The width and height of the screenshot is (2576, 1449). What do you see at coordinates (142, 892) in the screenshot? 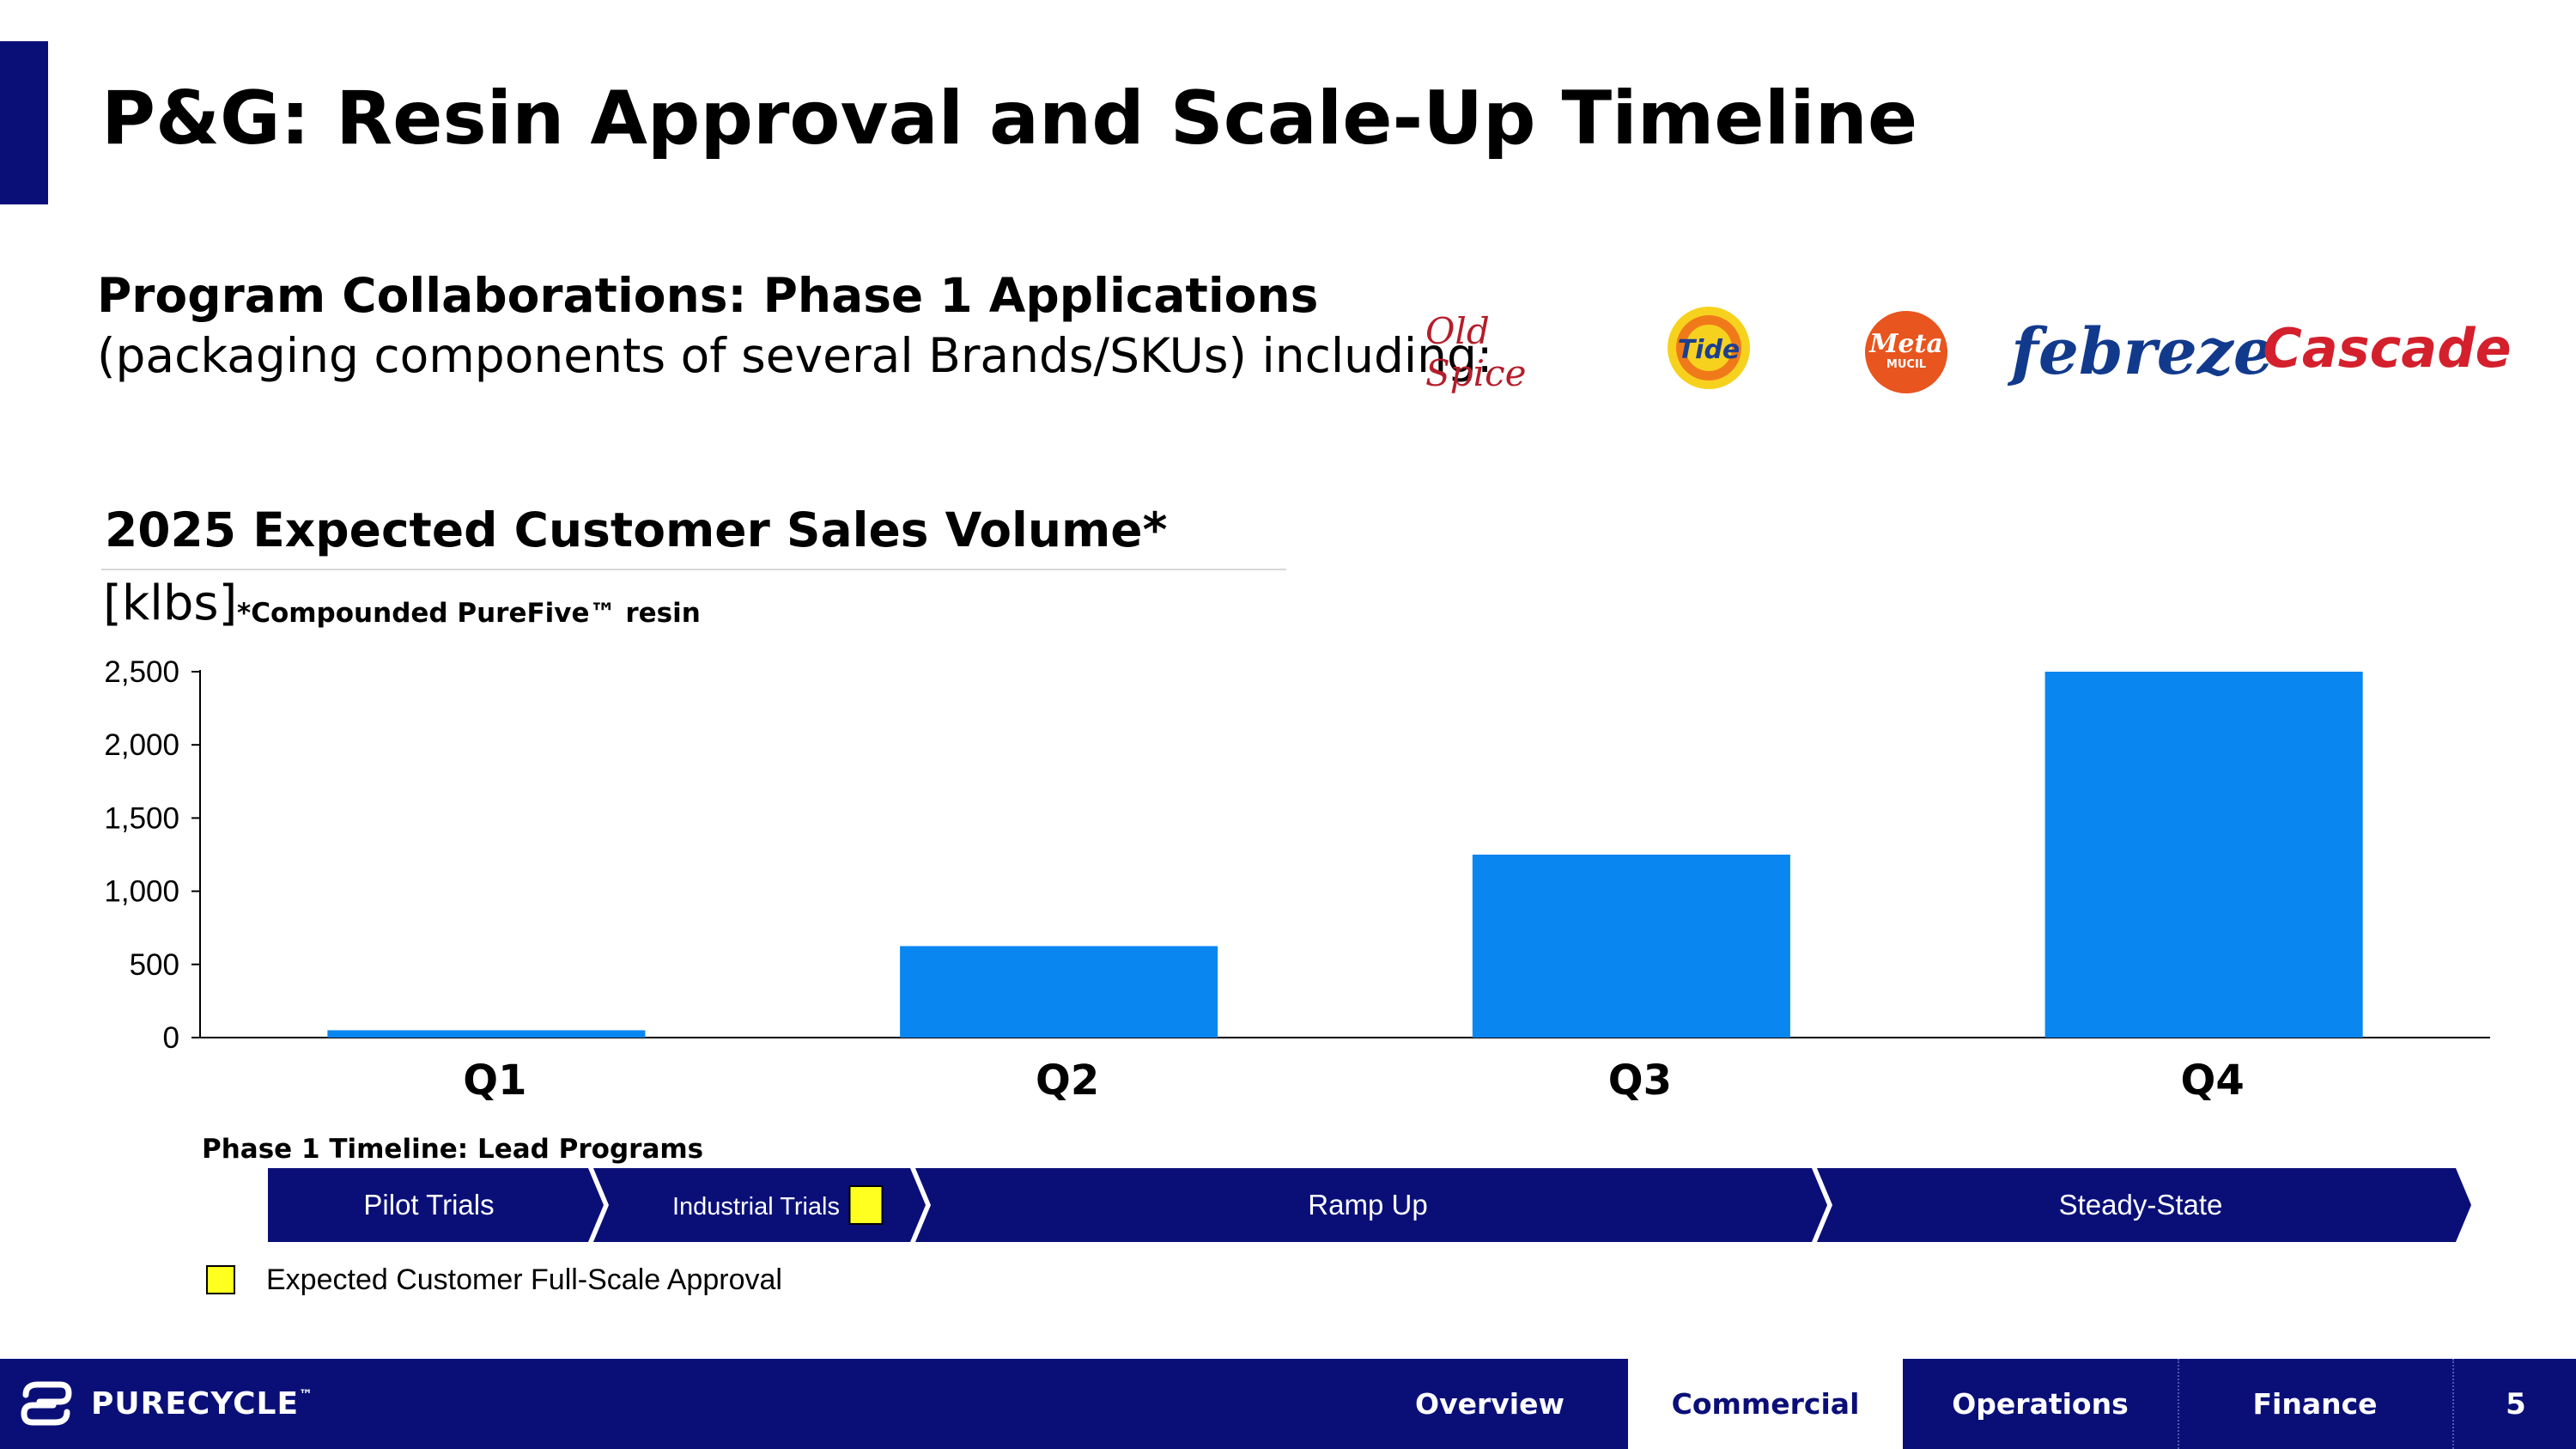
I see `y-tick-label: 1,000` at bounding box center [142, 892].